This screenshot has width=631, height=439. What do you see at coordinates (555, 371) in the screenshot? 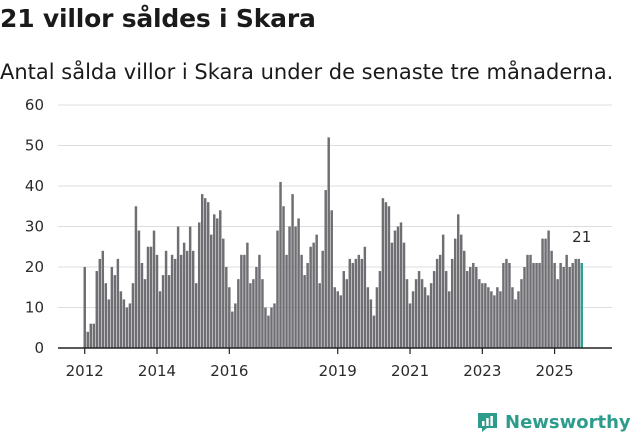
I see `x-tick-label: 2025` at bounding box center [555, 371].